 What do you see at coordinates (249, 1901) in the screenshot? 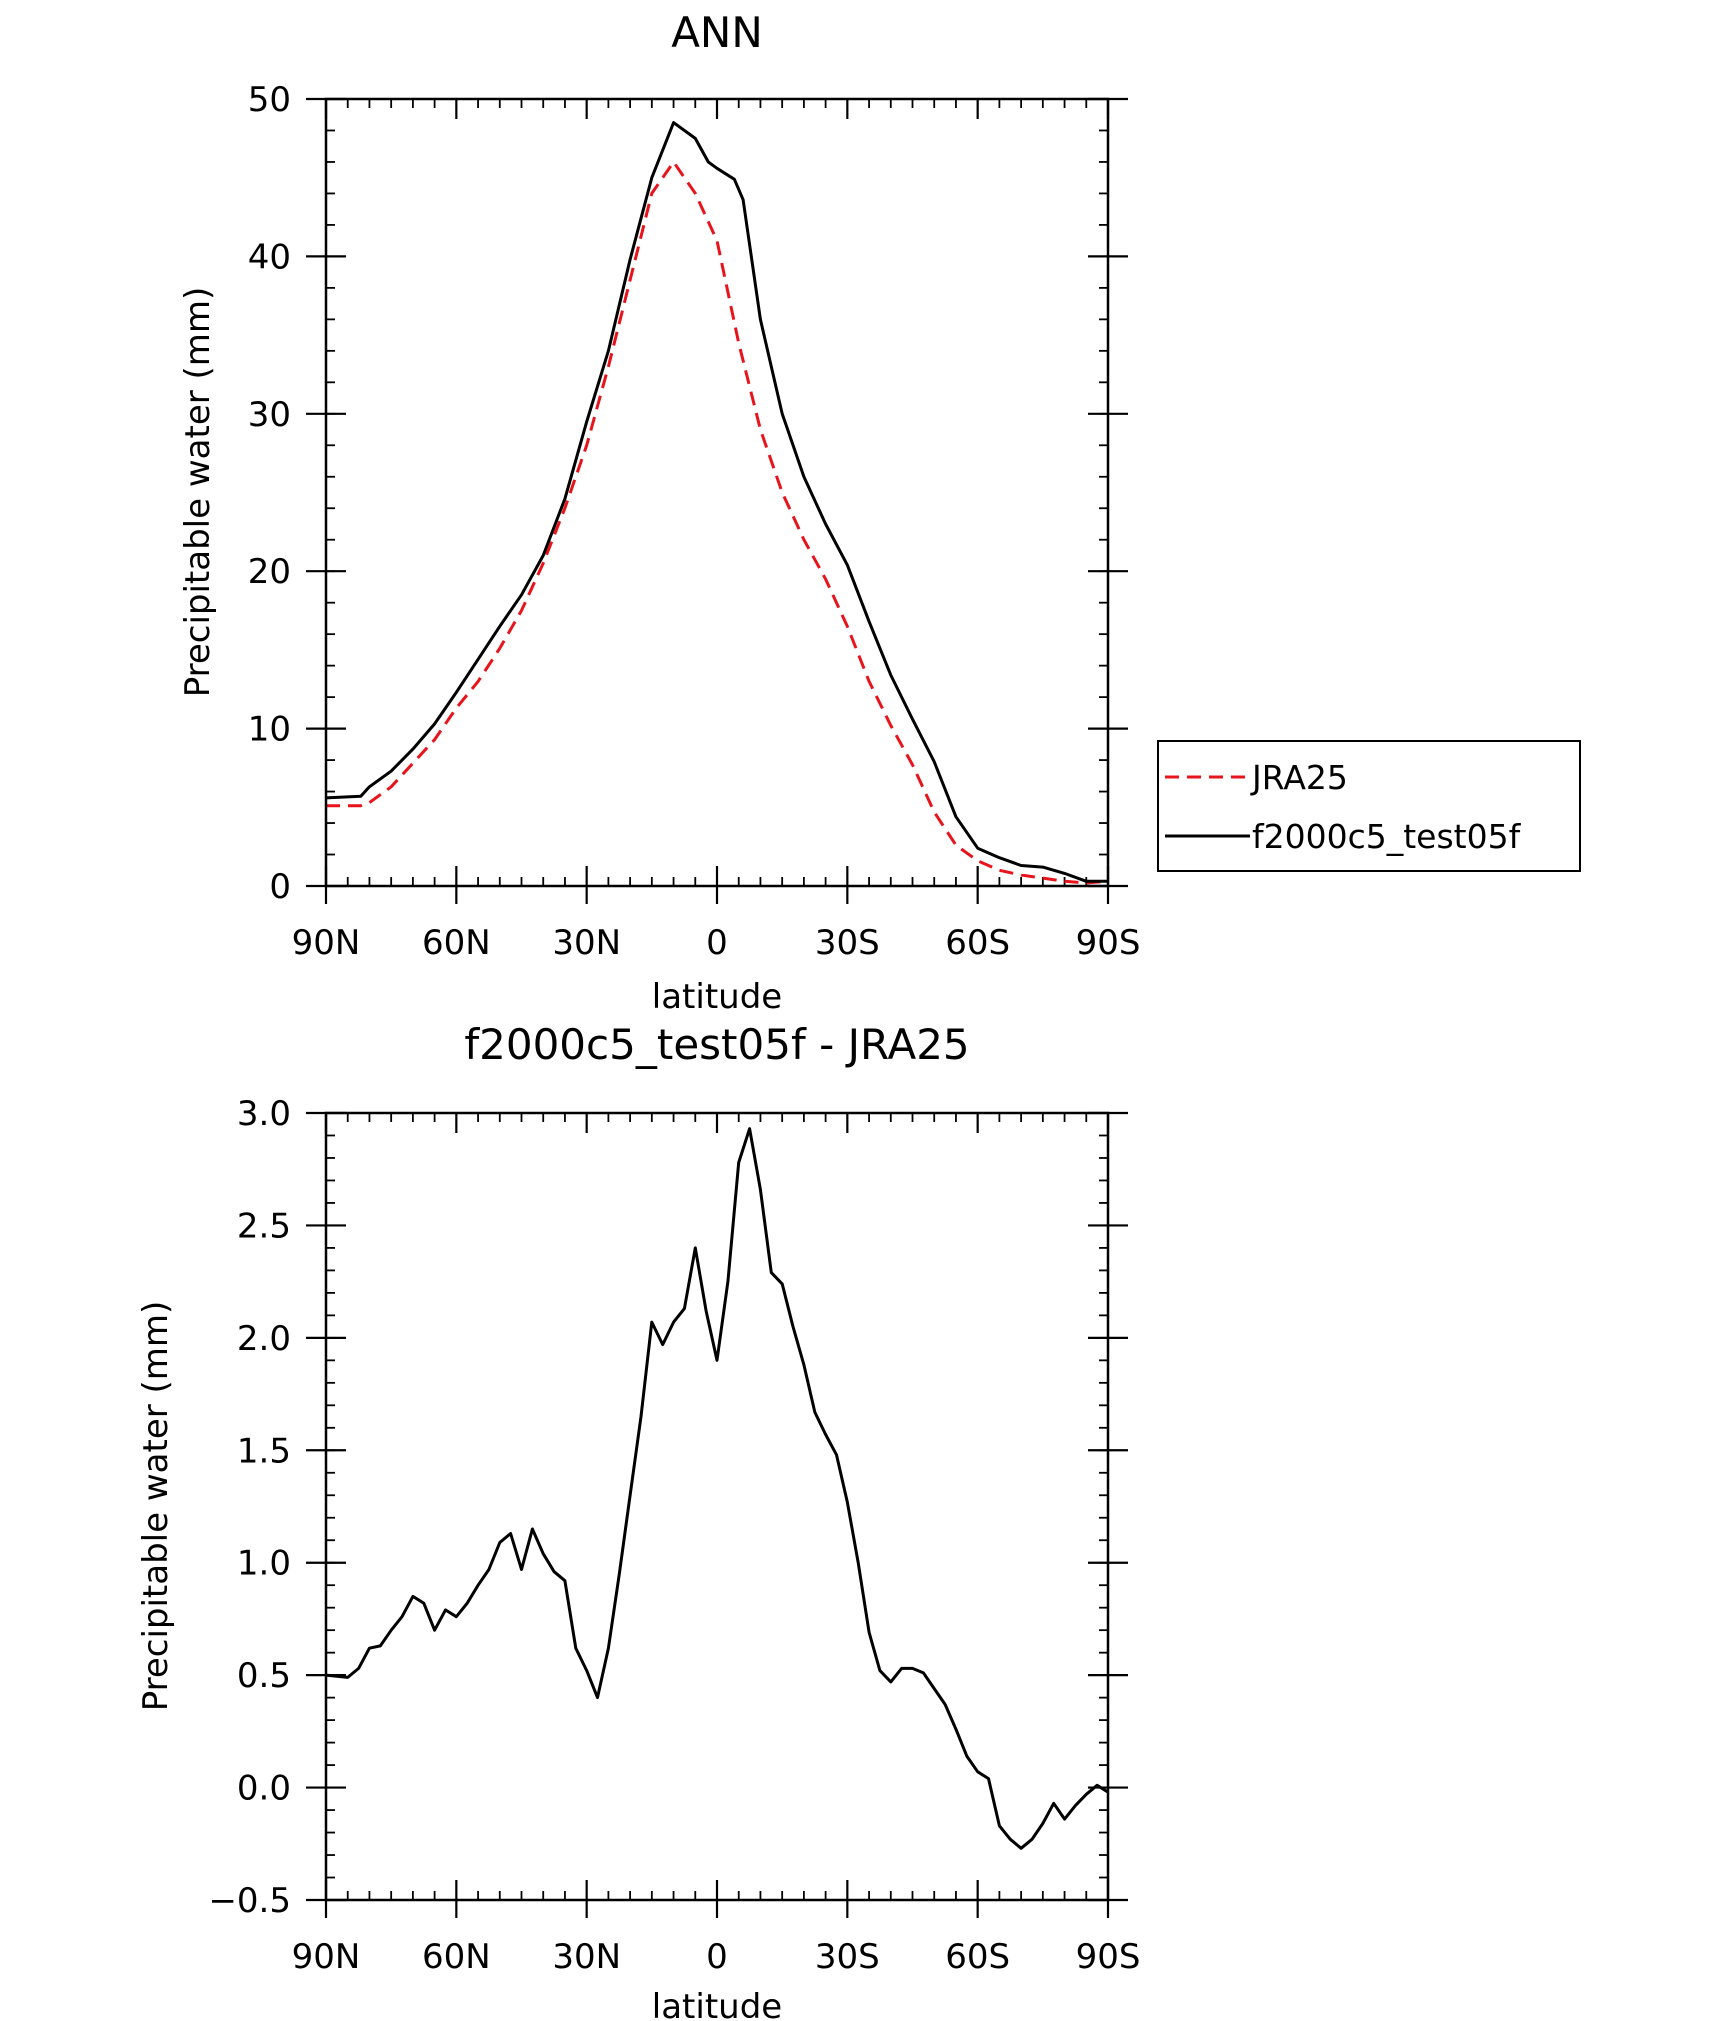
I see `bottom-y-tick-label: −0.5` at bounding box center [249, 1901].